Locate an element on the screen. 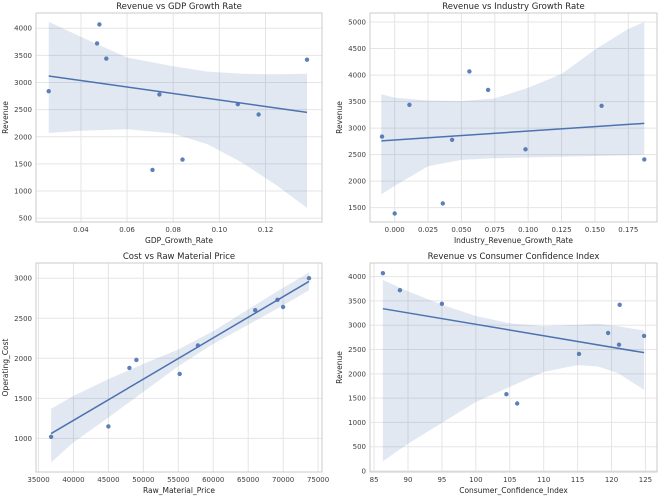 The width and height of the screenshot is (669, 500). svg-text: 5000 is located at coordinates (357, 23).